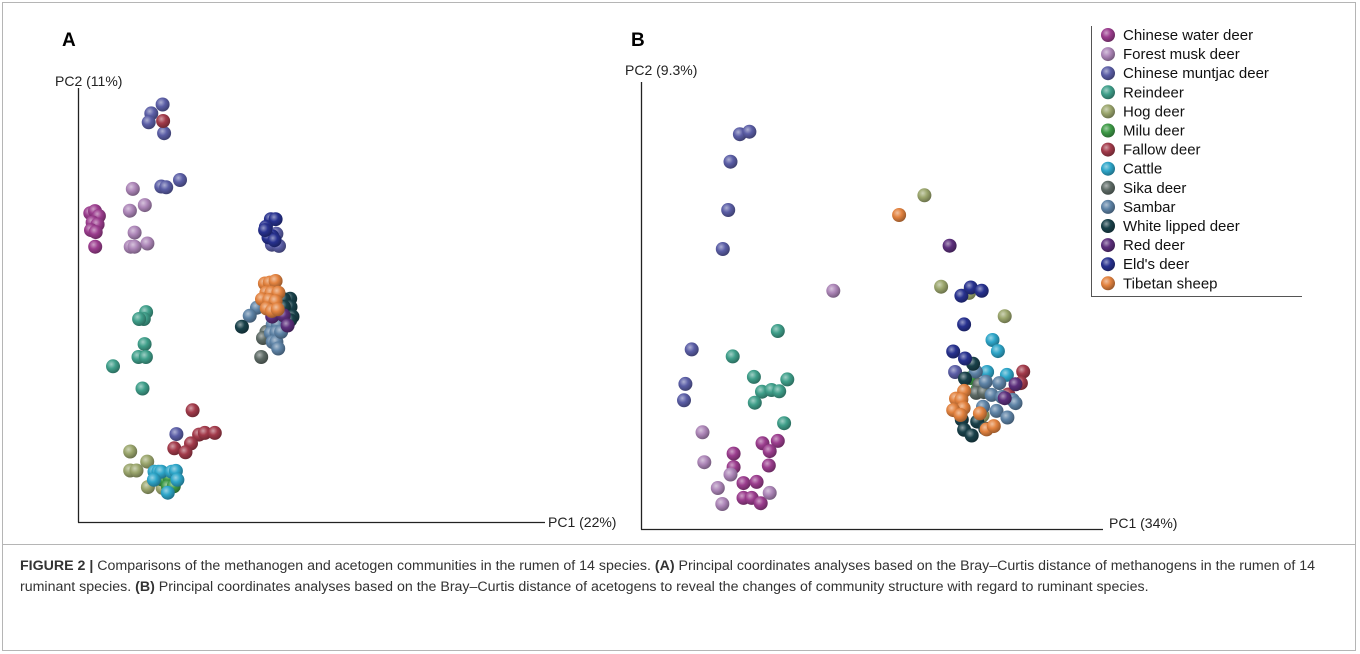 This screenshot has height=654, width=1360. I want to click on pca-a-point-white-lipped-deer, so click(241, 326).